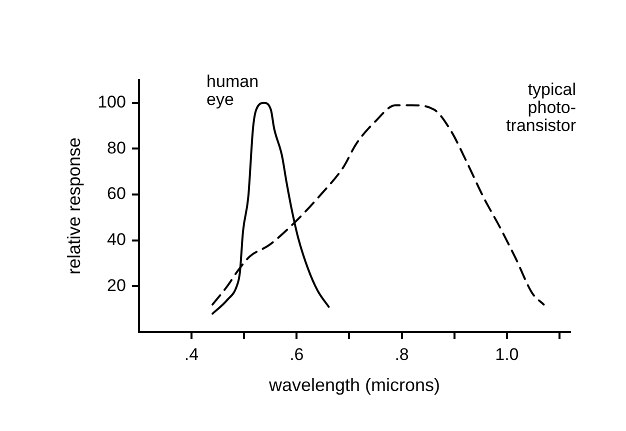 The height and width of the screenshot is (431, 626). I want to click on x-tick-label: 1.0, so click(507, 354).